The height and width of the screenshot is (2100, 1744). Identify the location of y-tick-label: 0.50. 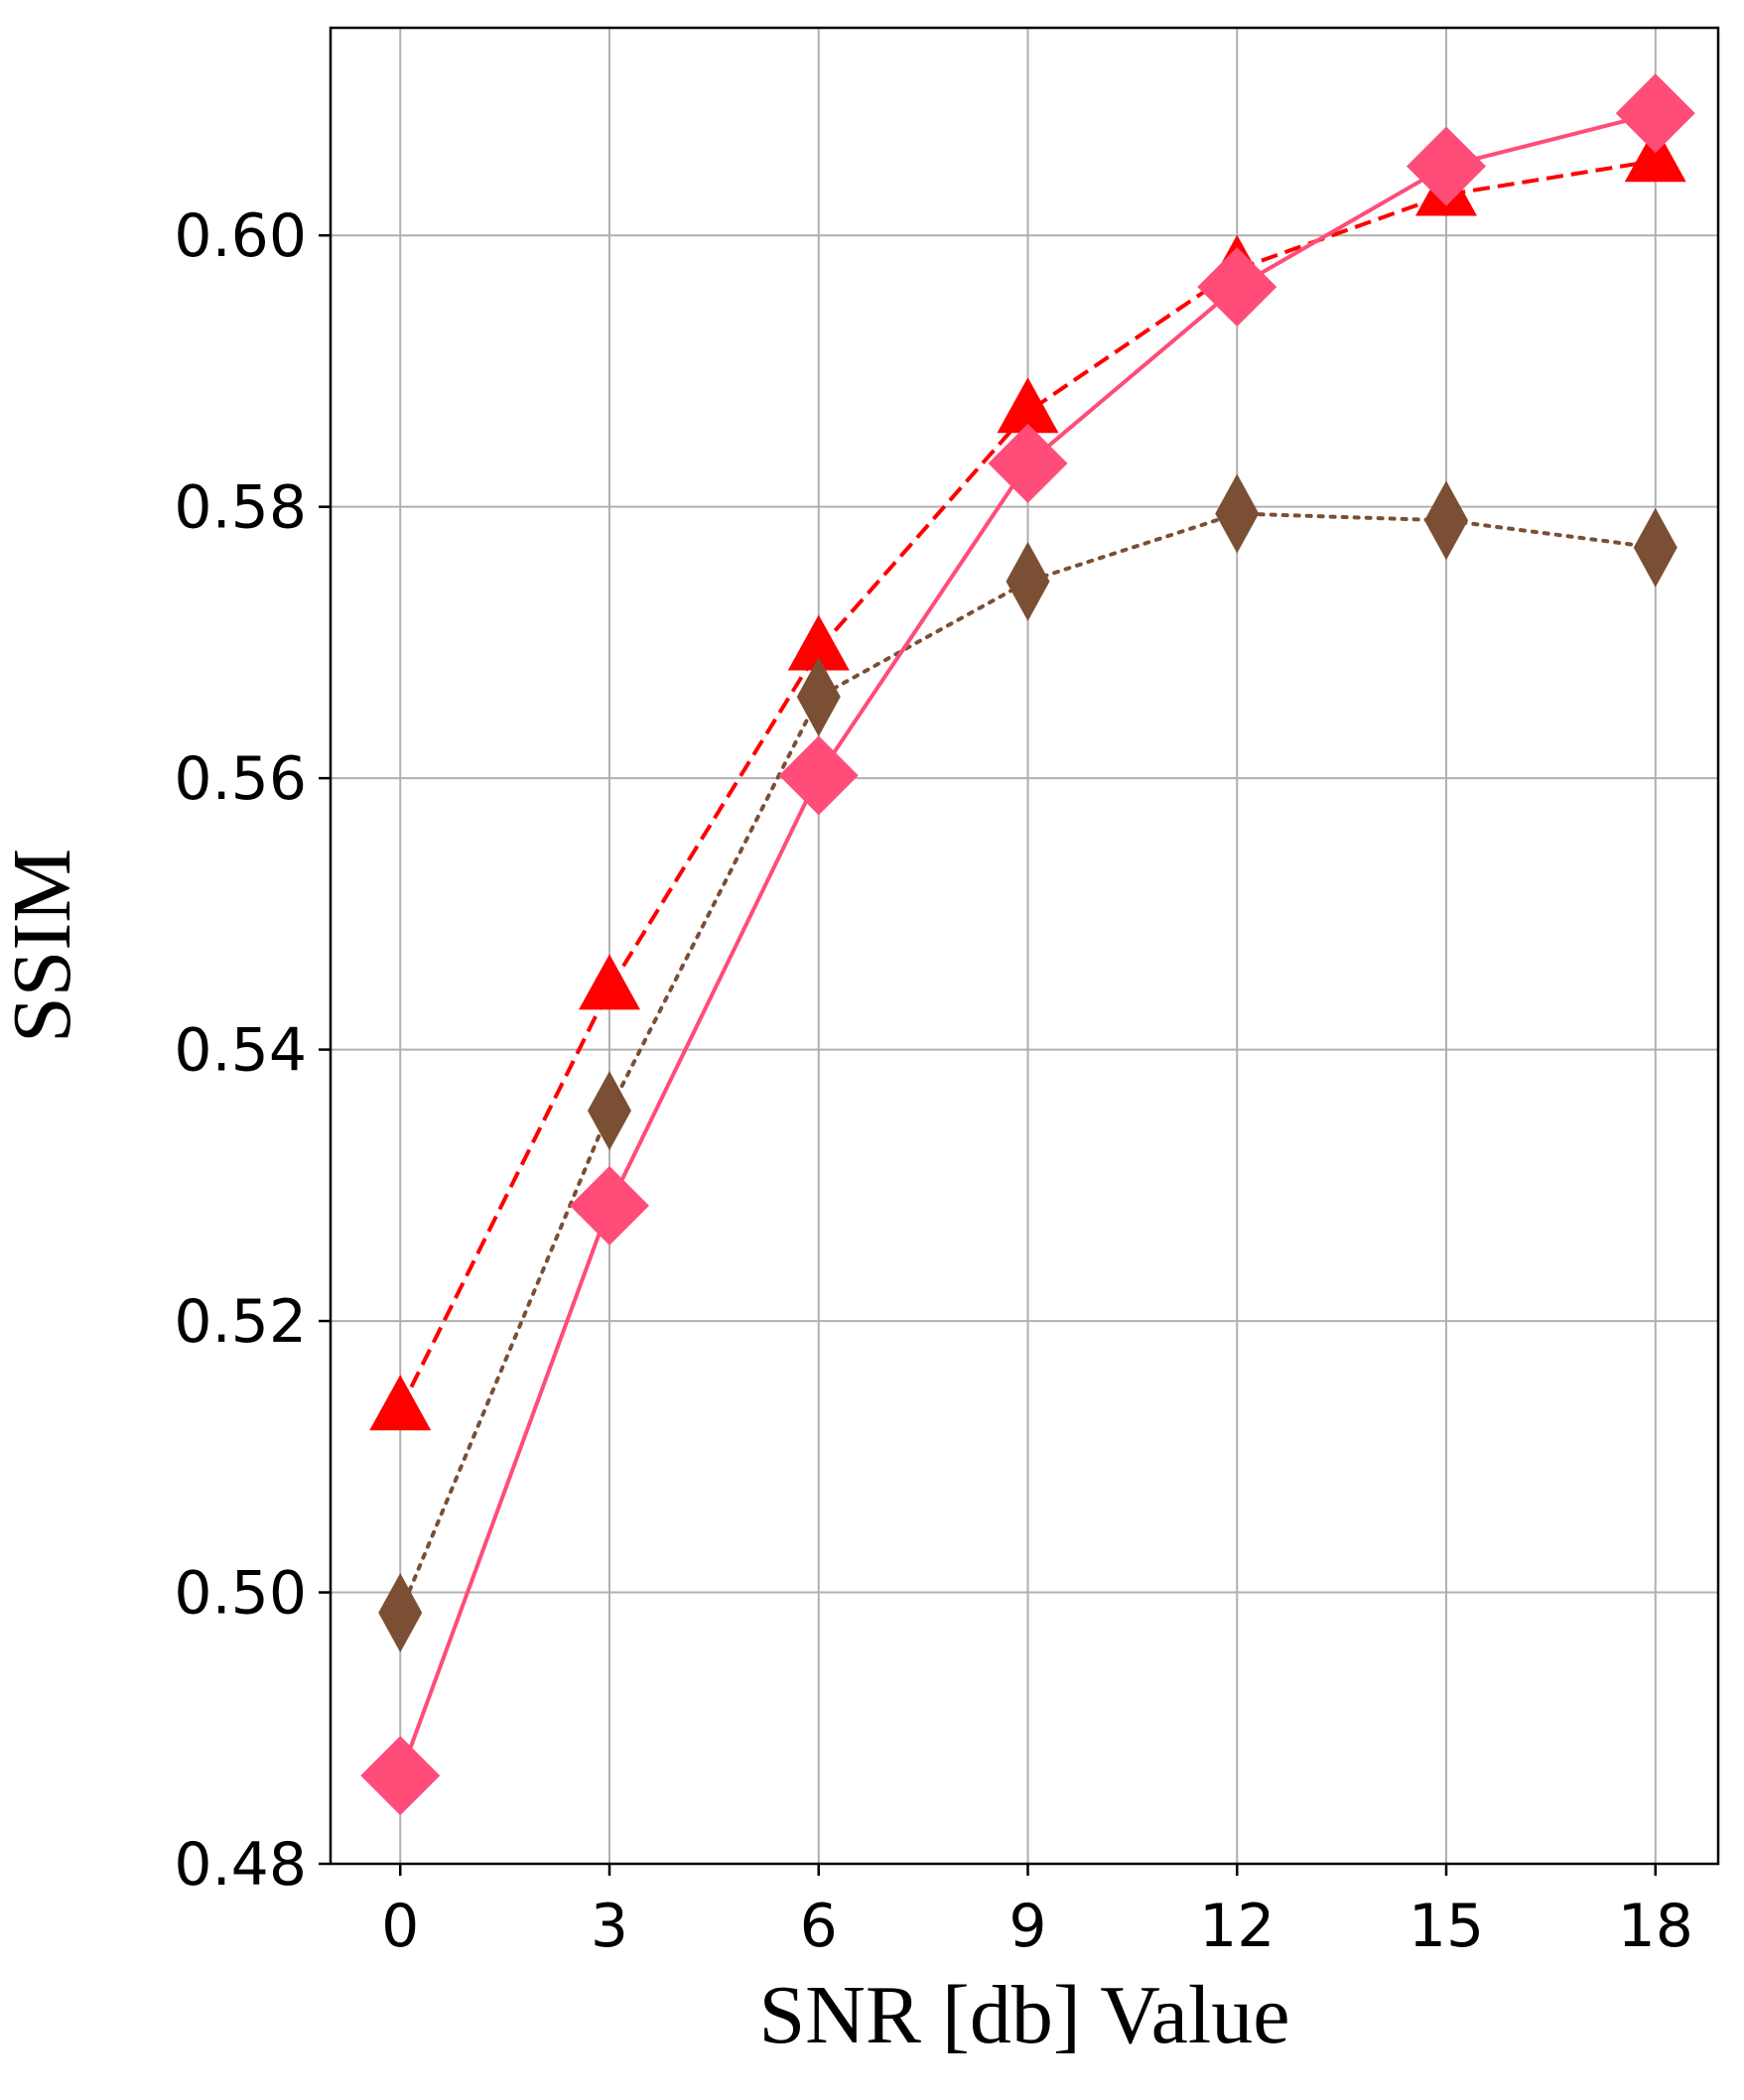
(241, 1594).